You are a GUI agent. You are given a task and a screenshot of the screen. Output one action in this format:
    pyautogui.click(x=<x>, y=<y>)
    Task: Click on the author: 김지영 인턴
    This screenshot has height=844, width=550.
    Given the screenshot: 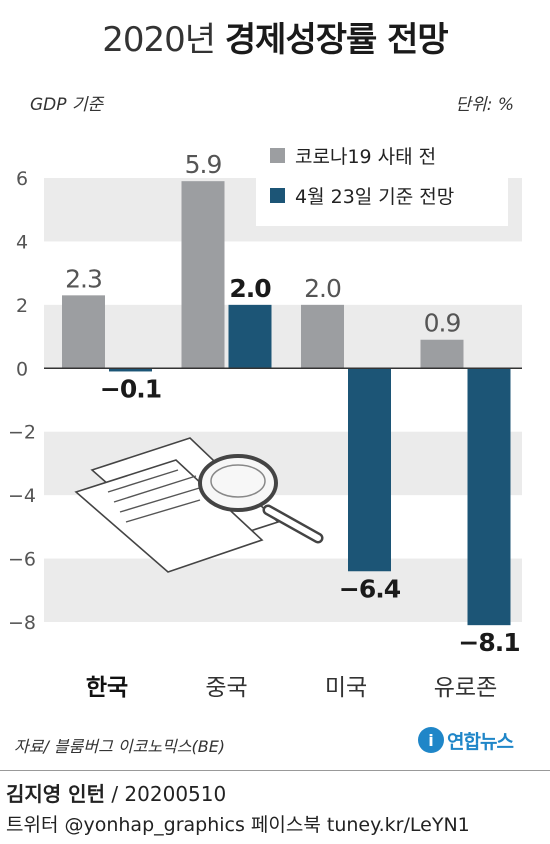 What is the action you would take?
    pyautogui.click(x=55, y=794)
    